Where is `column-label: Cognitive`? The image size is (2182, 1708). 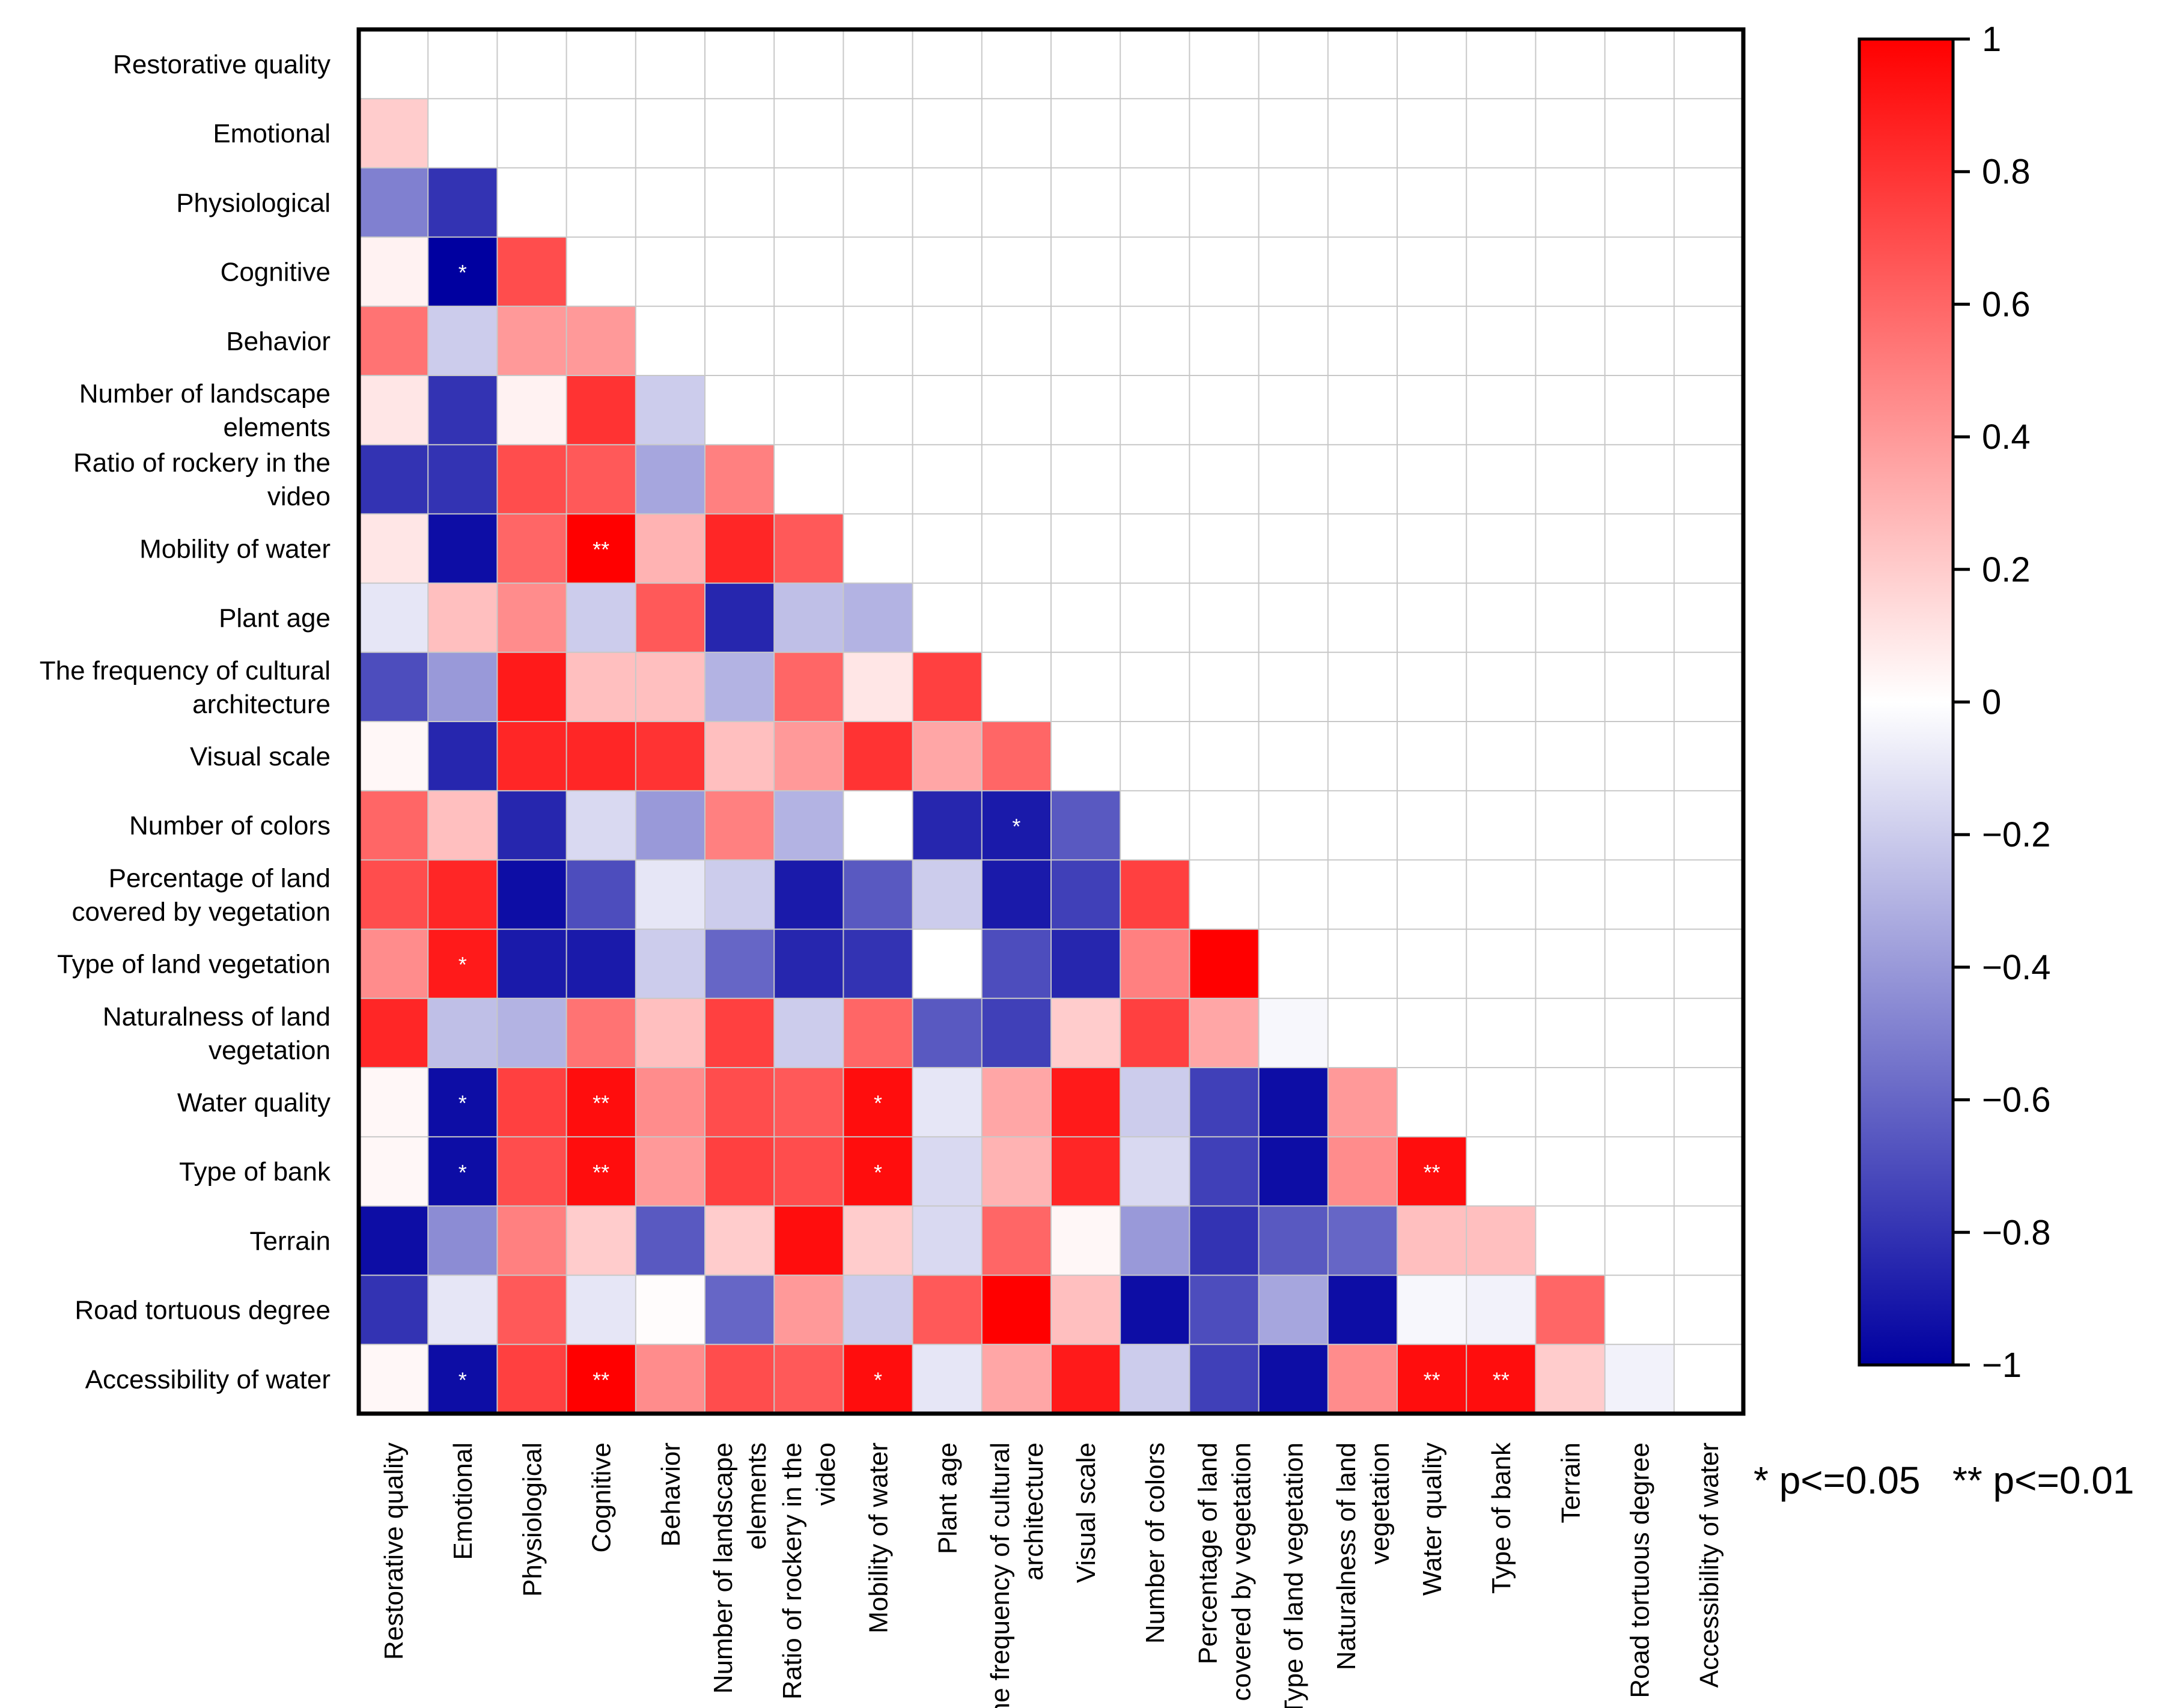 column-label: Cognitive is located at coordinates (602, 1497).